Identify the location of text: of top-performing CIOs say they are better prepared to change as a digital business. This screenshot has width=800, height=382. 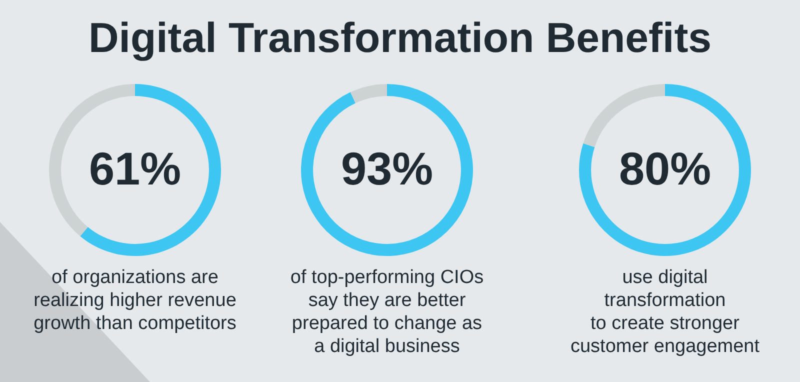
(387, 312).